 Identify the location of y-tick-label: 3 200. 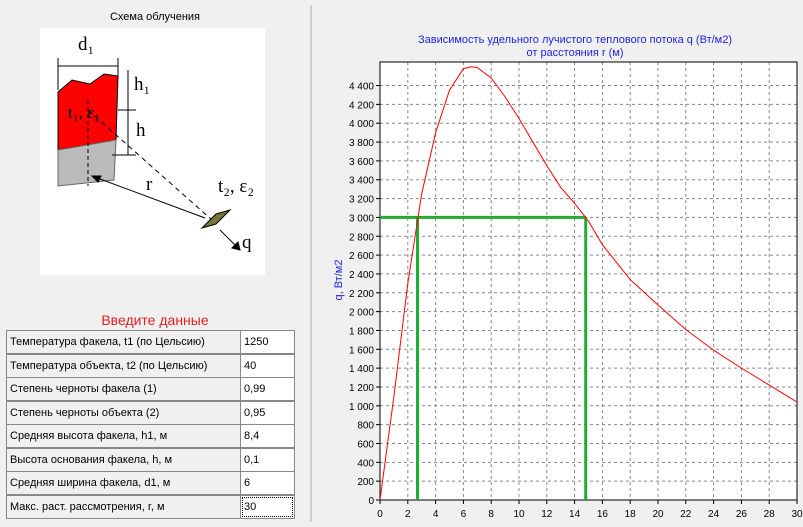
(361, 200).